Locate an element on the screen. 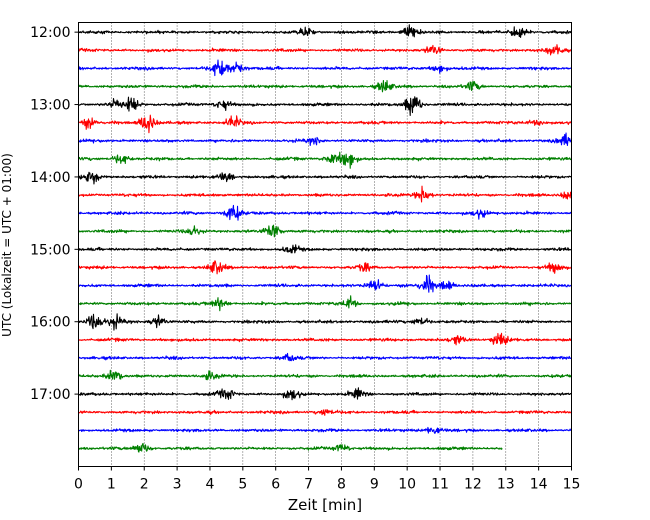  x-axis: 0 1 2 3 4 5 6 7 8 9 10 11 12 13 14 15 is located at coordinates (327, 479).